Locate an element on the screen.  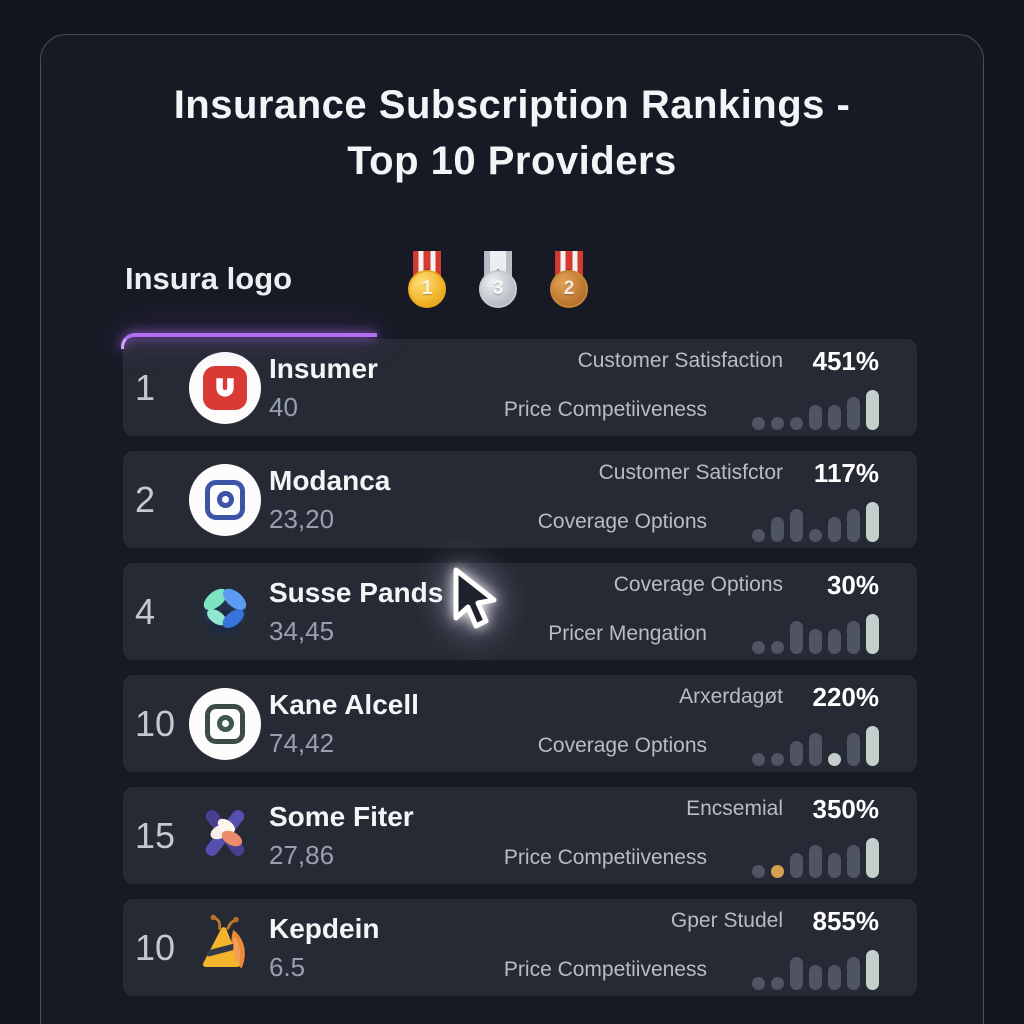
medal-rank-number: 3 is located at coordinates (498, 288).